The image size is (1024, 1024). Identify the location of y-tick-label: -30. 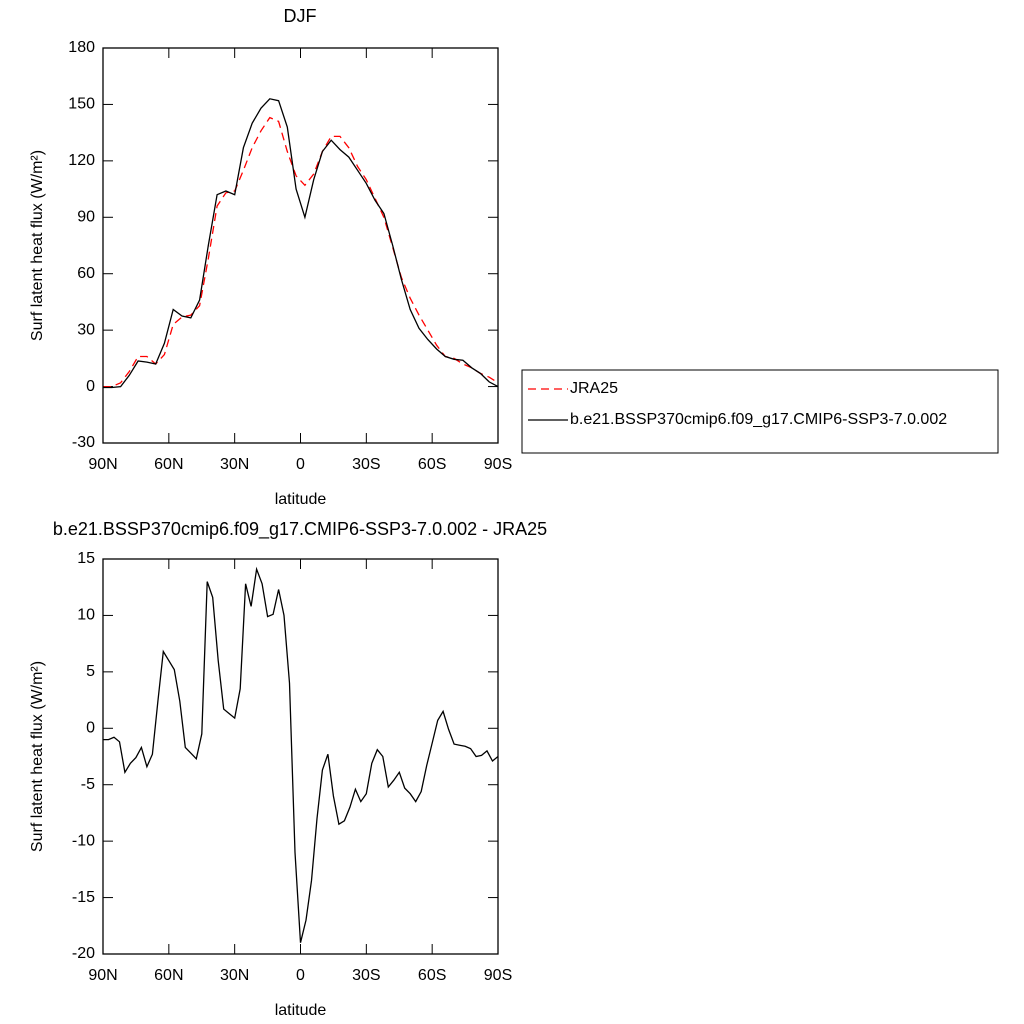
(83, 442).